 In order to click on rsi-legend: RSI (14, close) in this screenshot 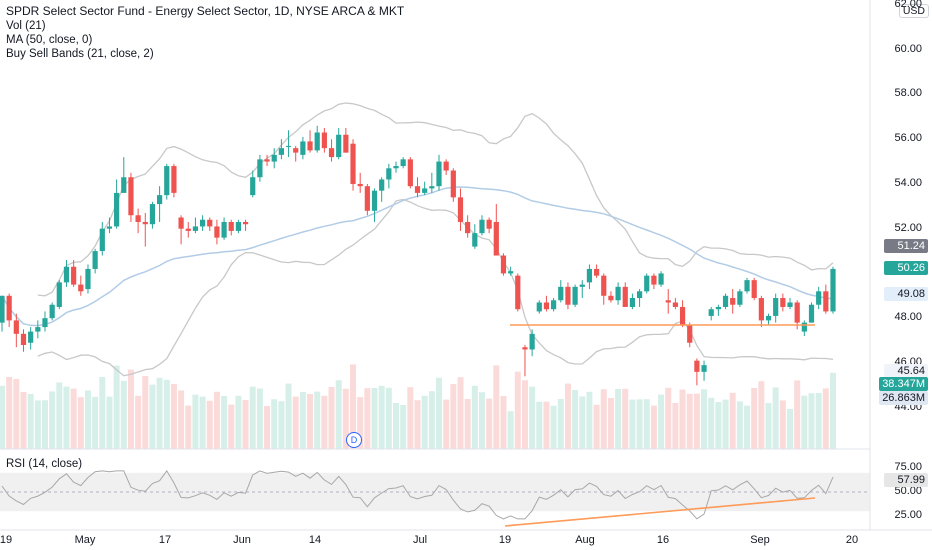, I will do `click(44, 464)`.